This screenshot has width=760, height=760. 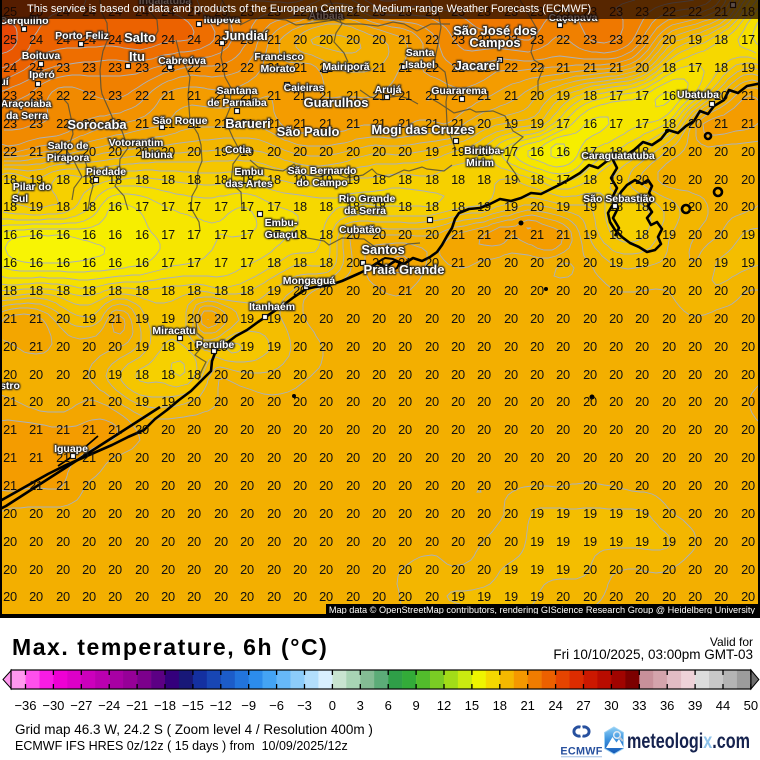 I want to click on svg-text: Cotia, so click(x=238, y=150).